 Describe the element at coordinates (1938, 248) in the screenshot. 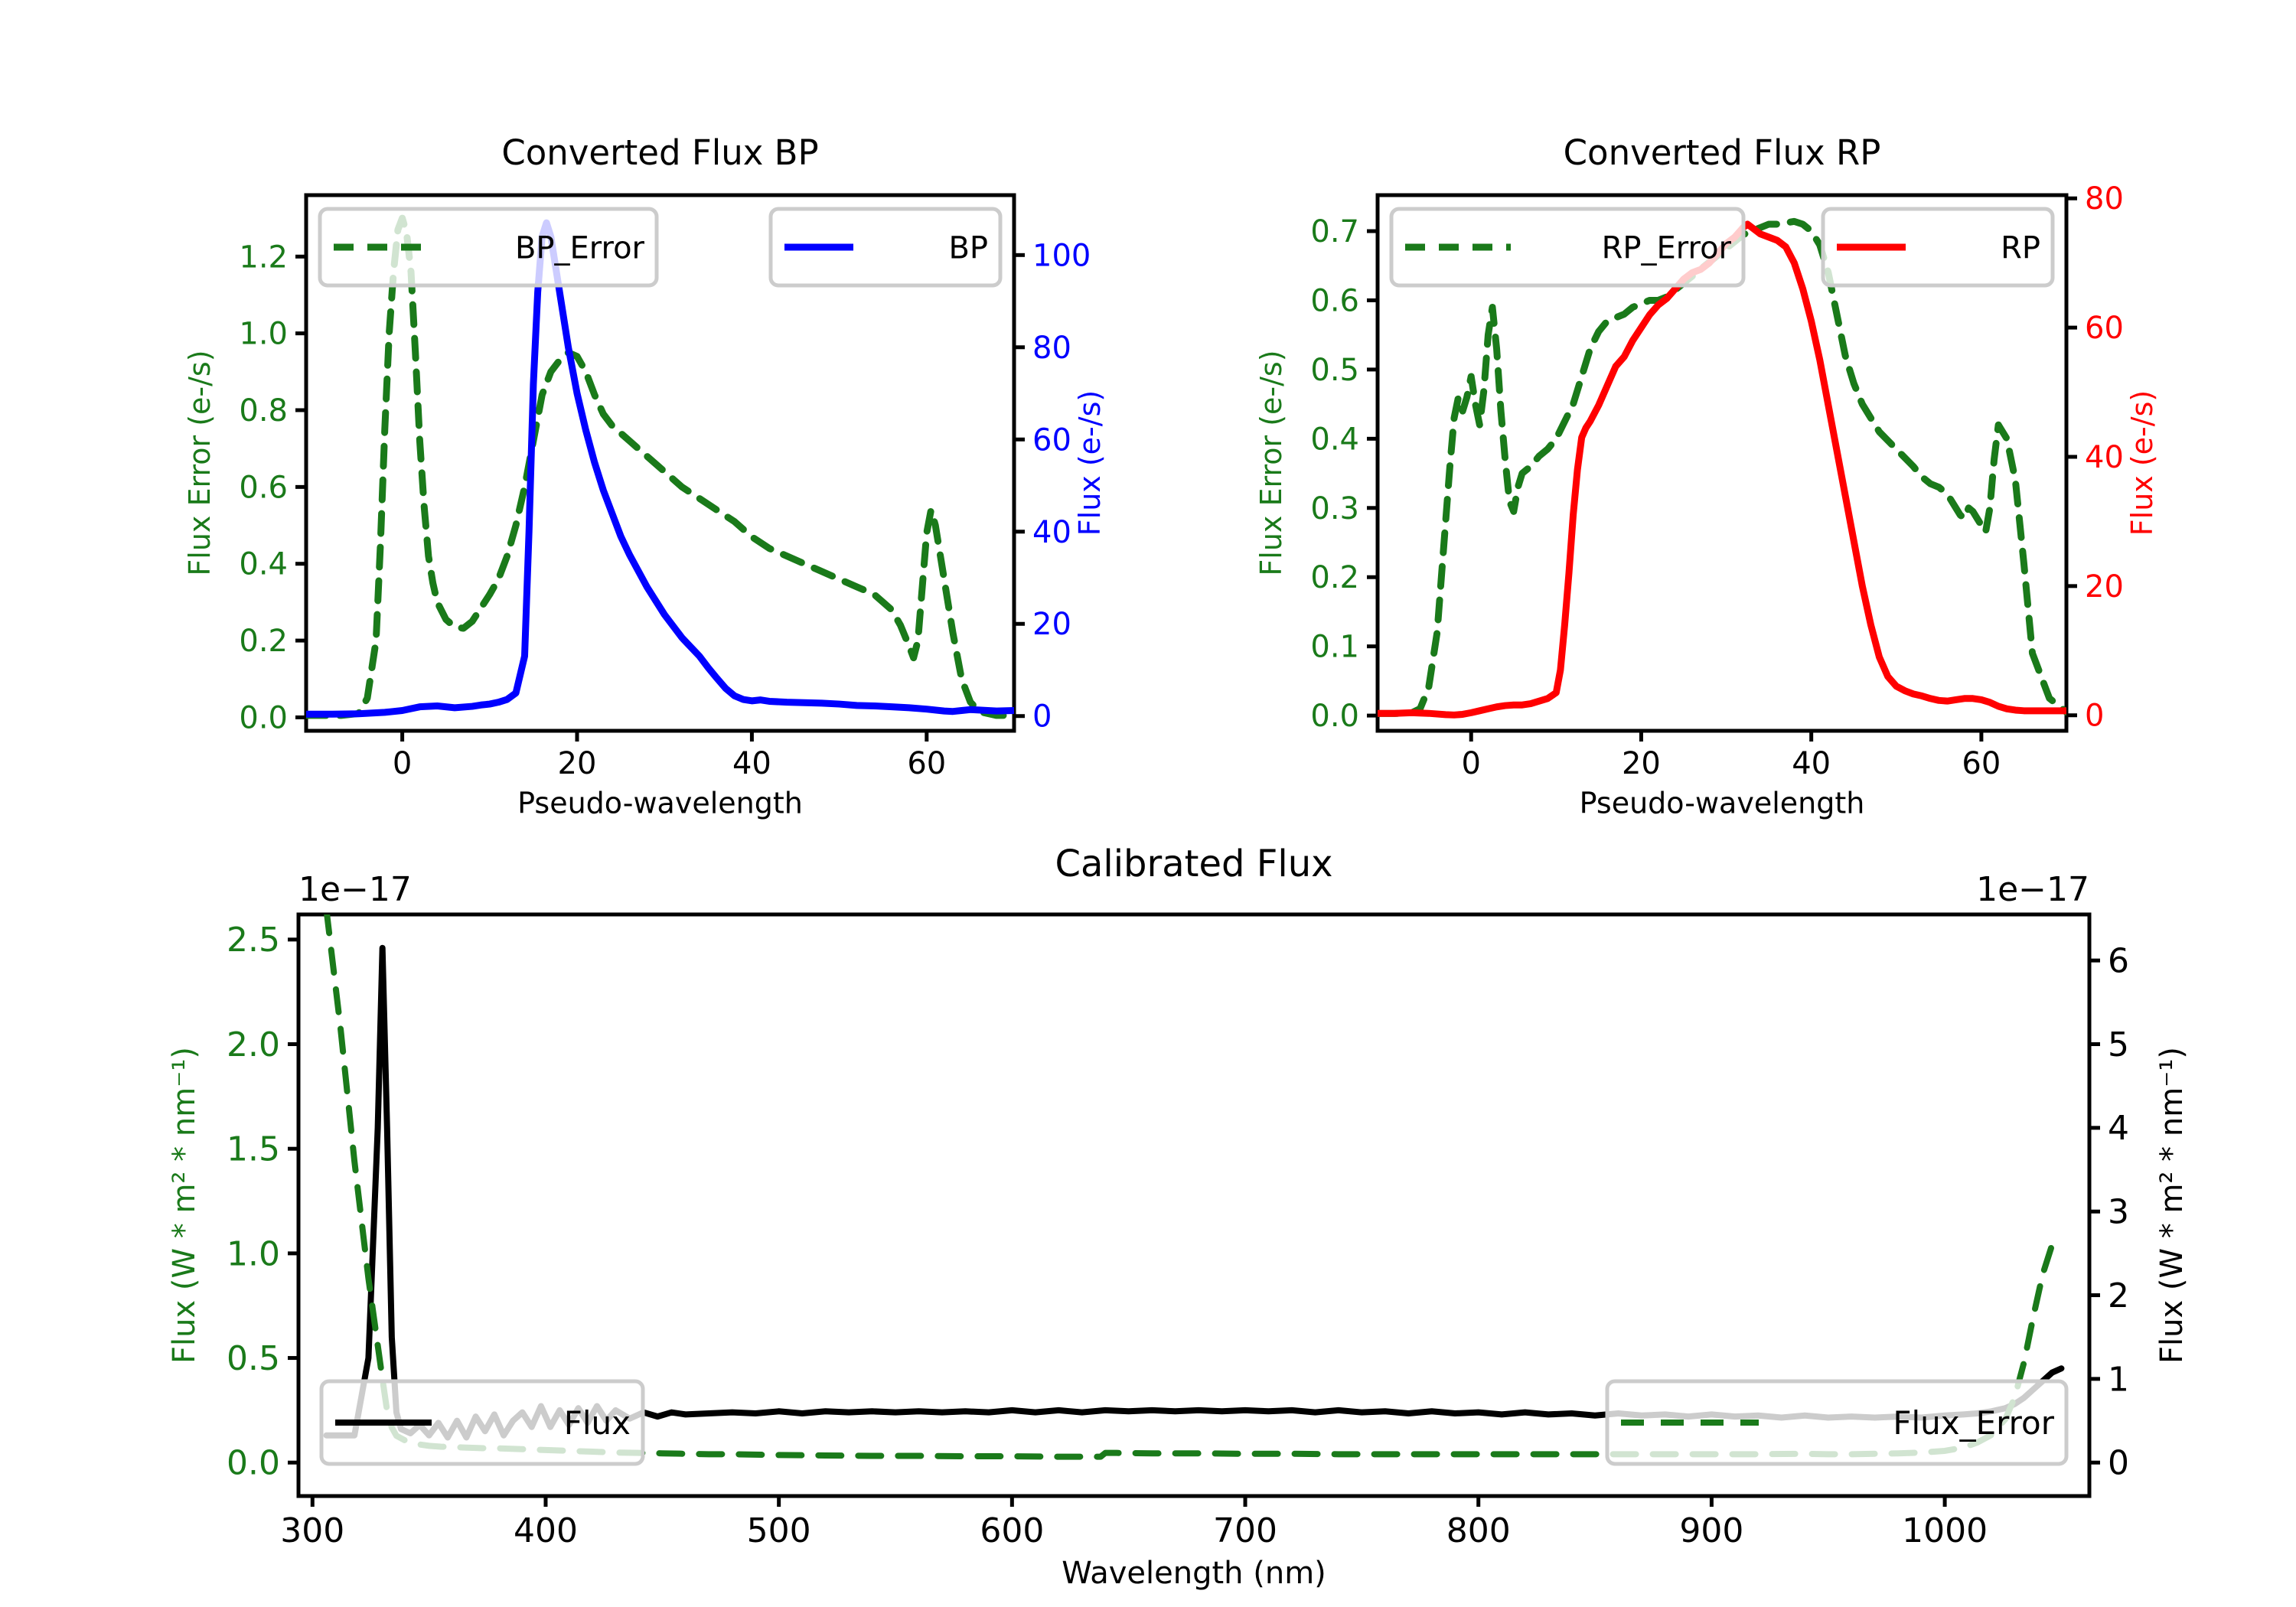

I see `legend-rp: RP` at that location.